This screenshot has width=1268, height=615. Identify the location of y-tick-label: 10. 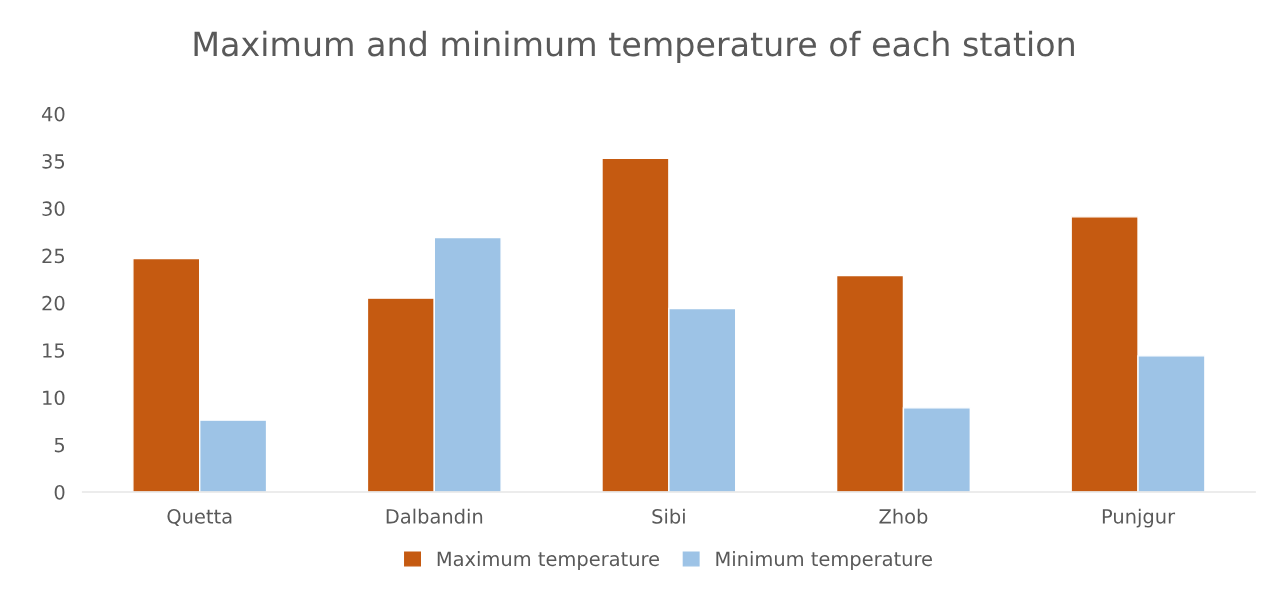
(54, 398).